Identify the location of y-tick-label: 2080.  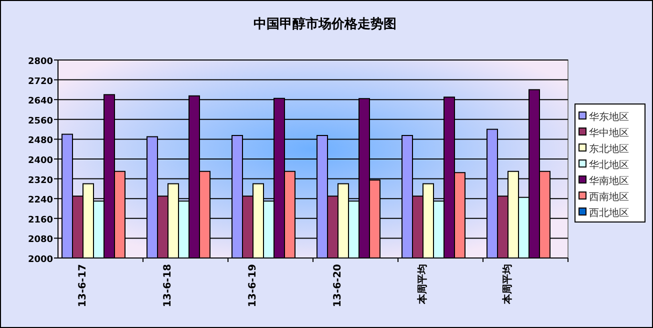
(40, 240).